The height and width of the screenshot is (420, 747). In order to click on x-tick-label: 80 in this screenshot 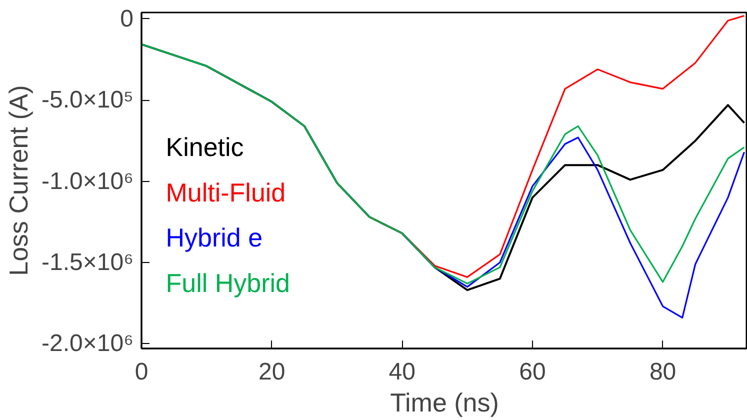, I will do `click(662, 372)`.